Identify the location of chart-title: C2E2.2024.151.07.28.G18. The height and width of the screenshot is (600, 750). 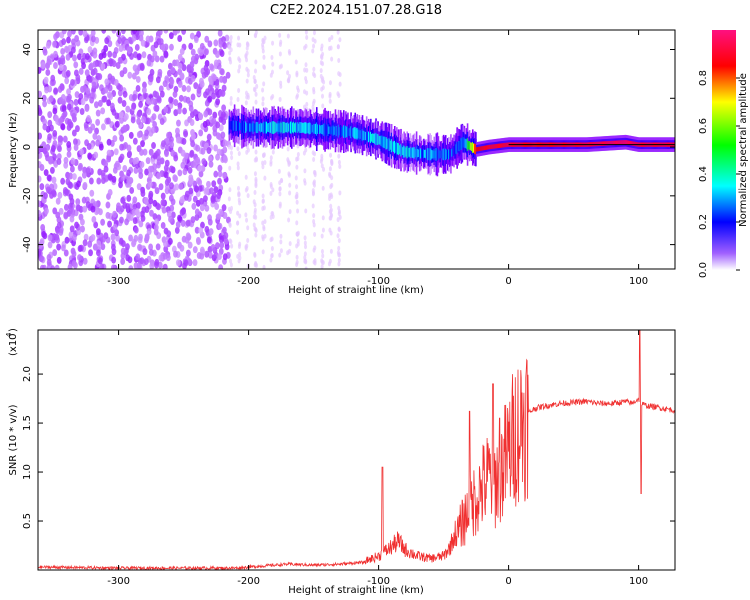
(356, 10).